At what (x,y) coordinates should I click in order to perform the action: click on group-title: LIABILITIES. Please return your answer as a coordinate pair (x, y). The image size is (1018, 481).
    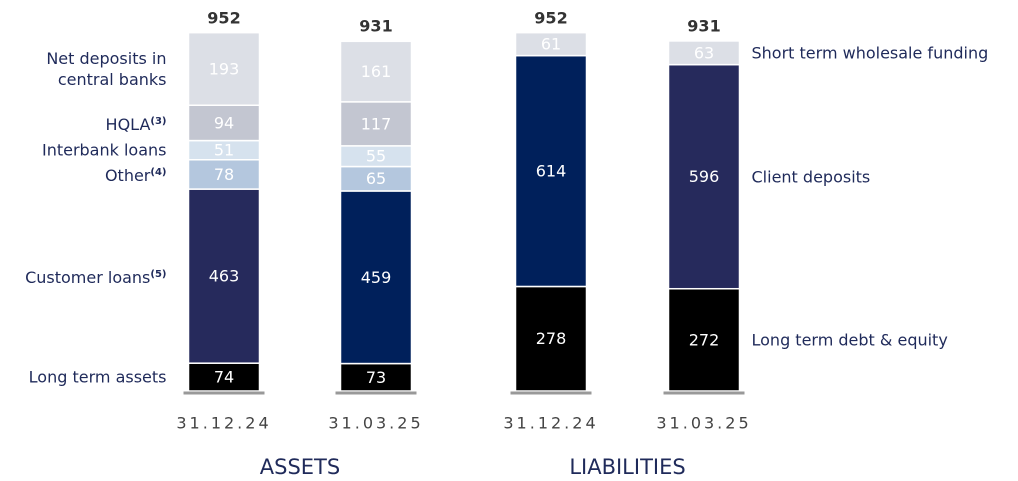
    Looking at the image, I should click on (627, 467).